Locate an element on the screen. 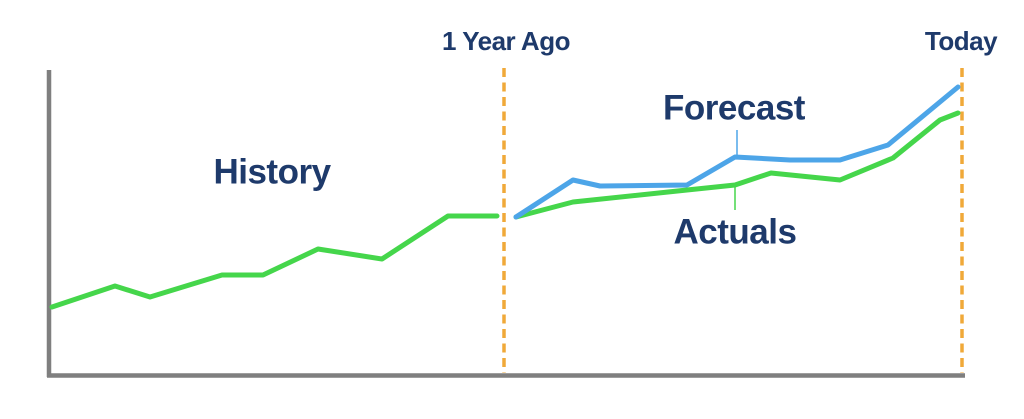 This screenshot has width=1024, height=419. history-line is located at coordinates (274, 261).